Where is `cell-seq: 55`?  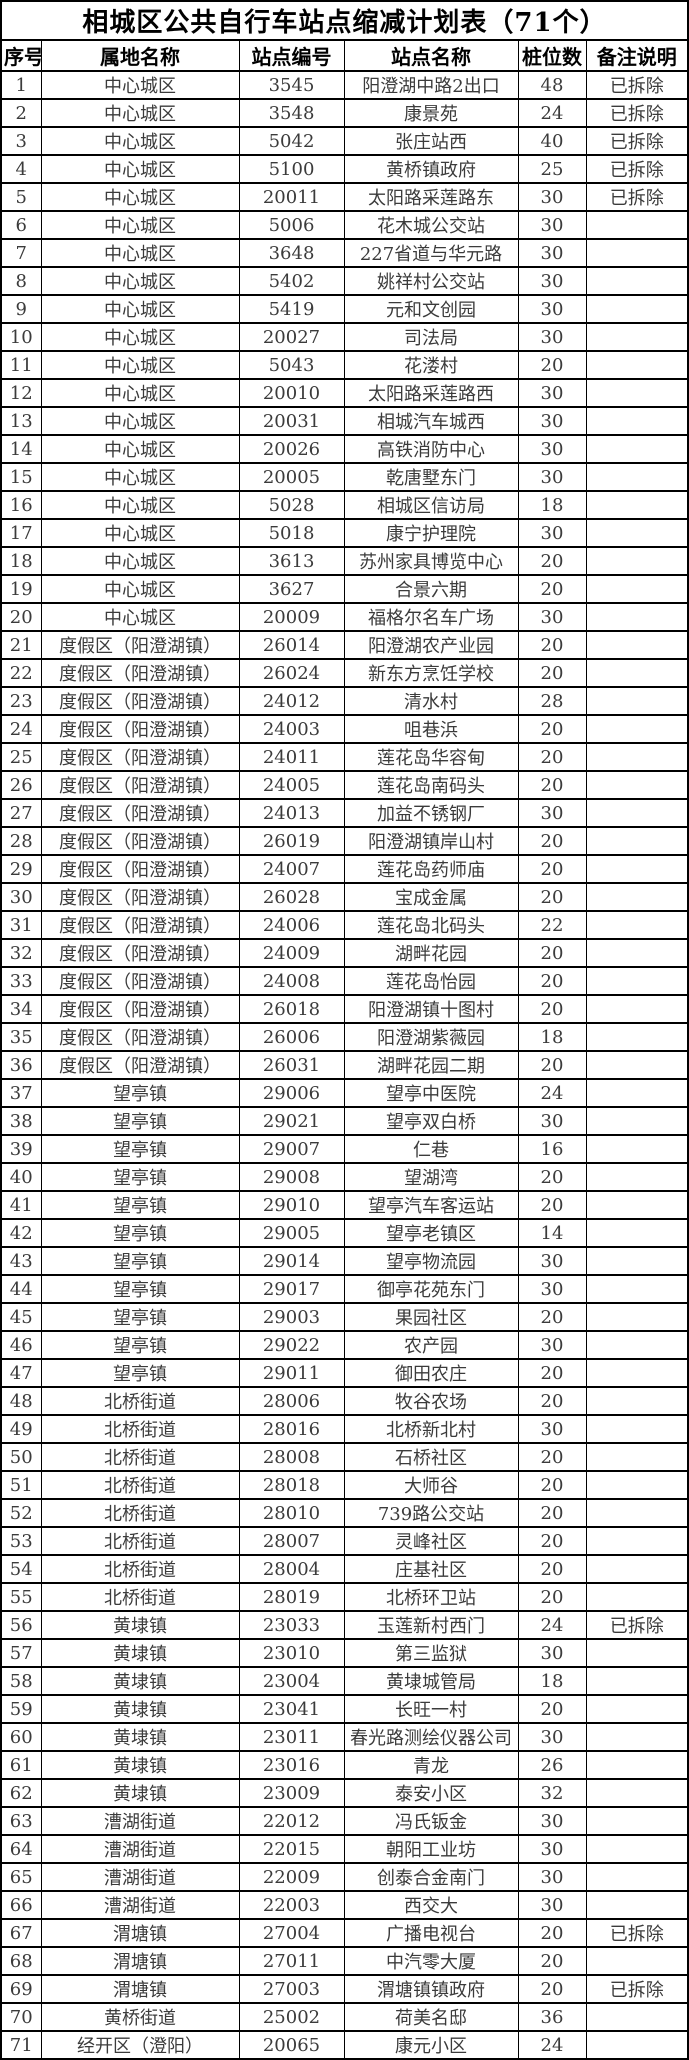
cell-seq: 55 is located at coordinates (21, 1597).